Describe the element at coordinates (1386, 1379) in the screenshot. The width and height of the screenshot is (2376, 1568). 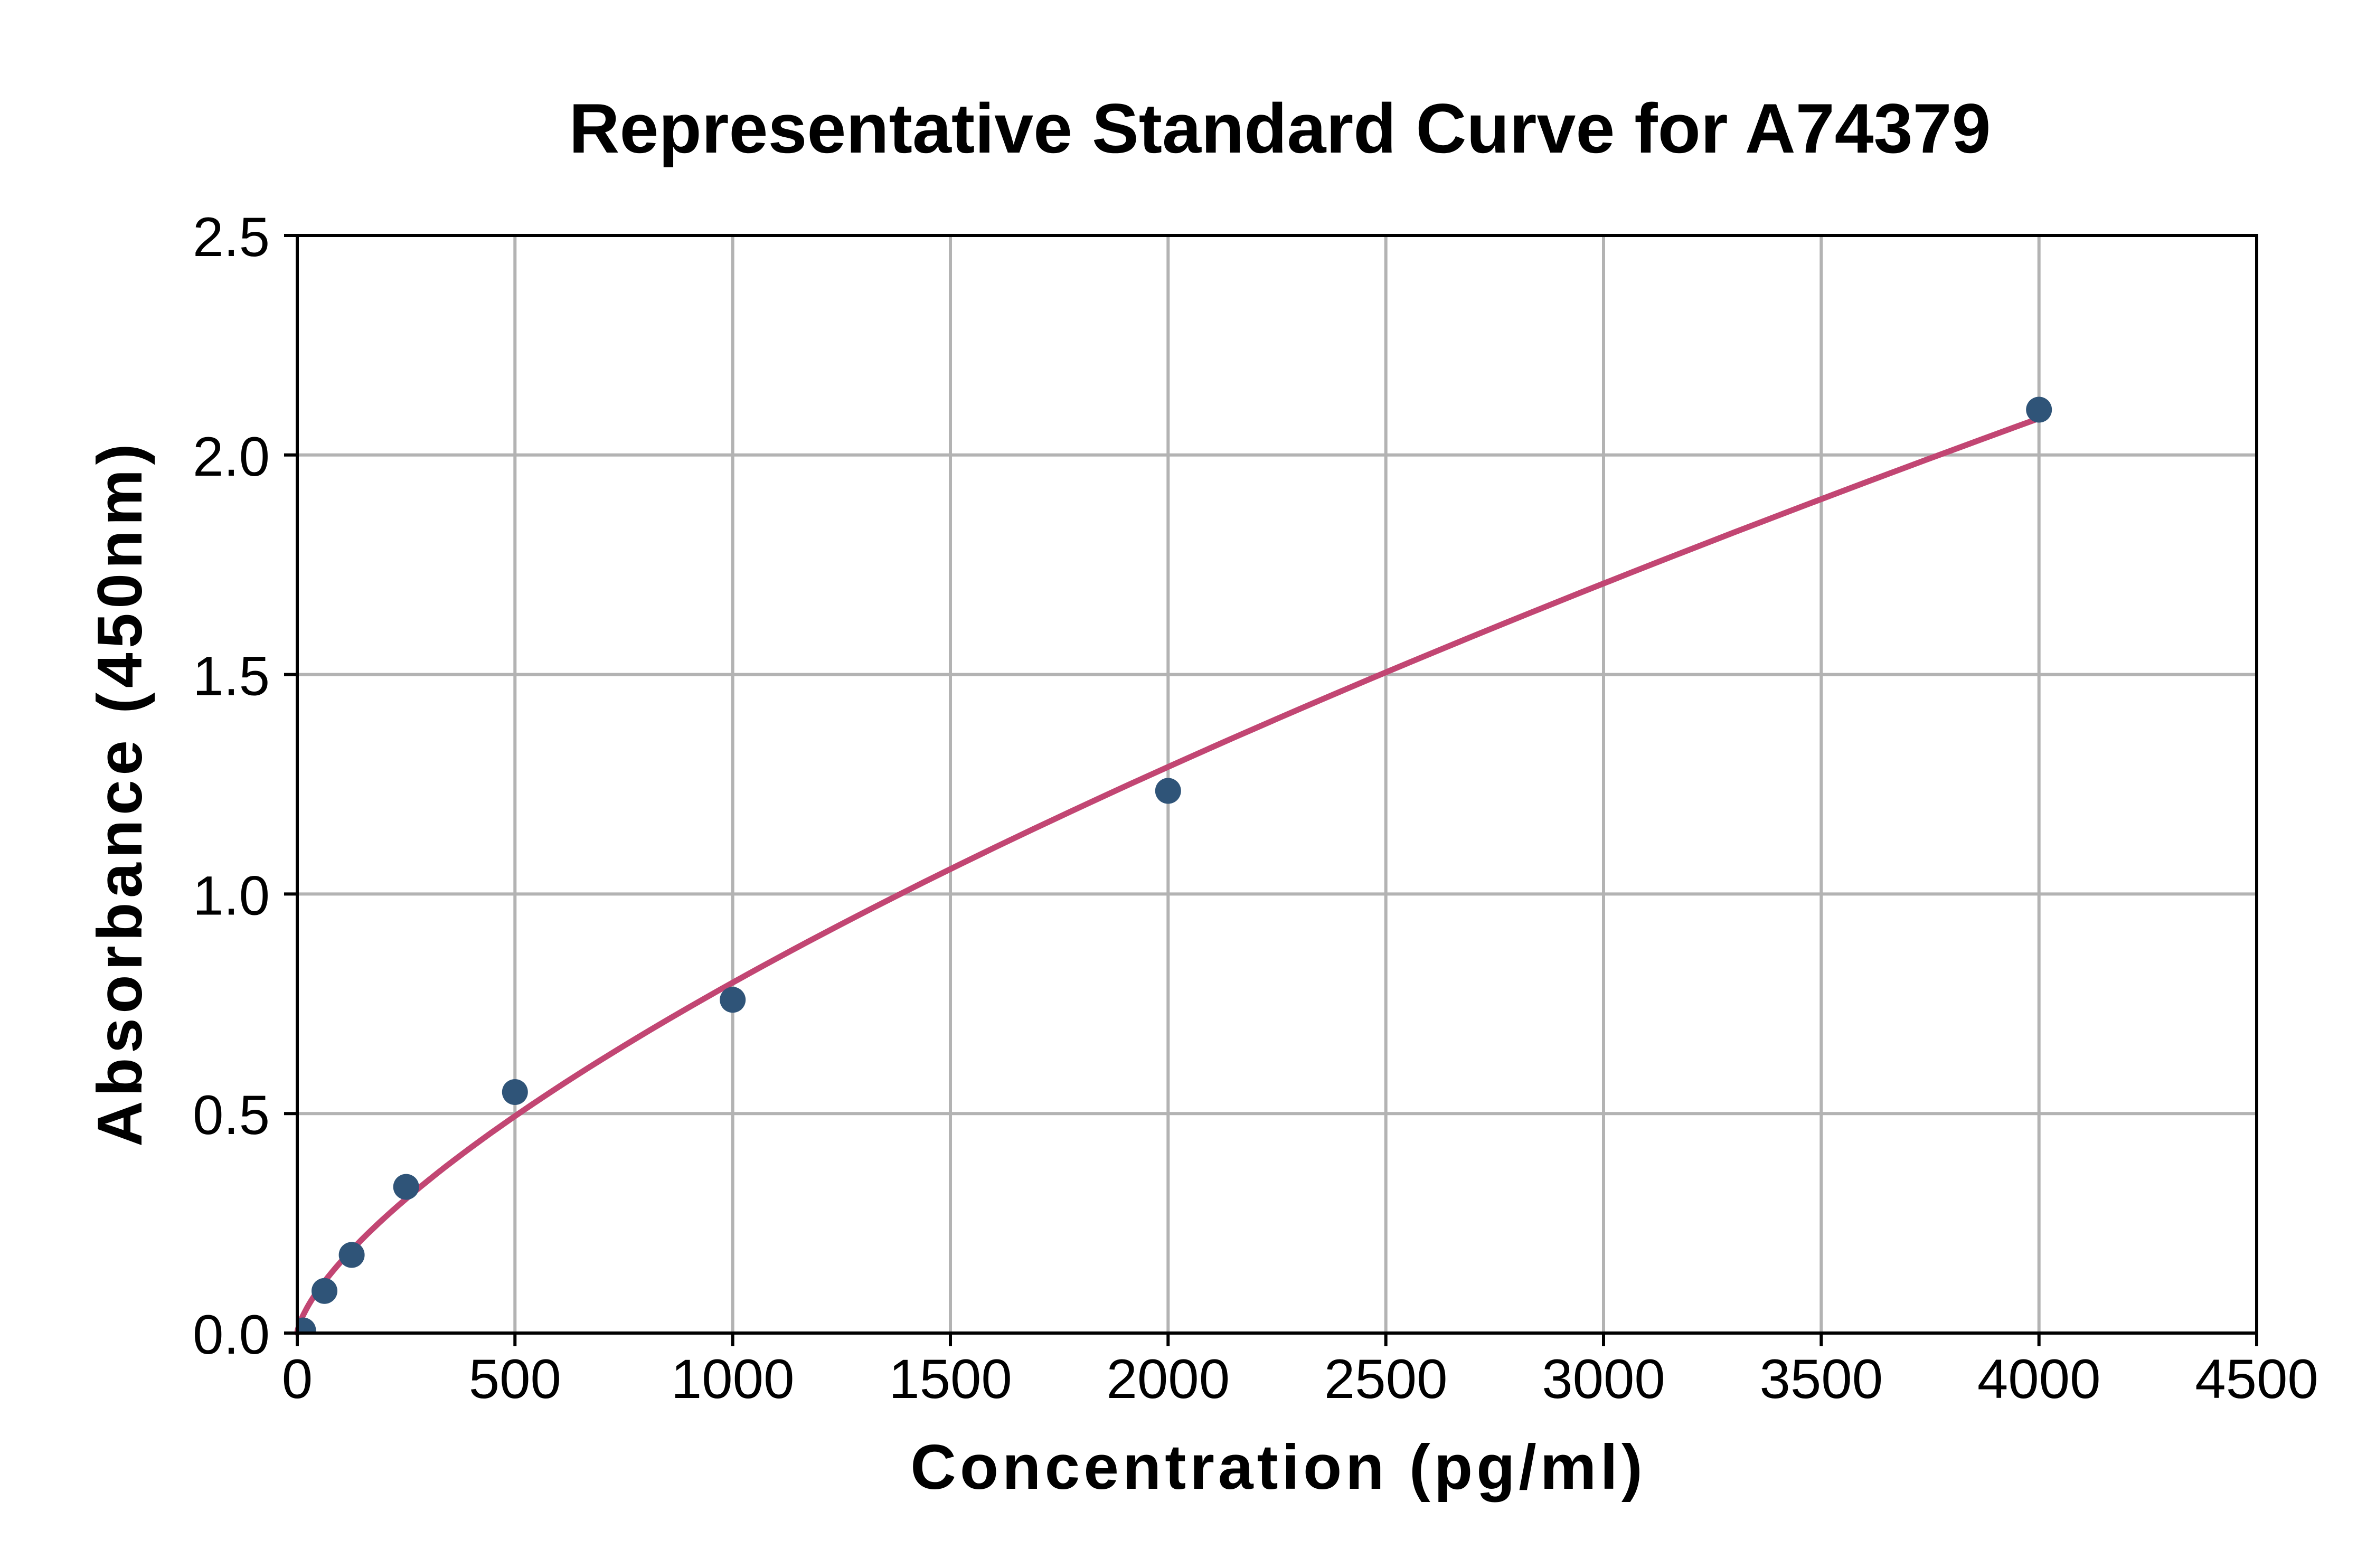
I see `svg-text: 2500` at that location.